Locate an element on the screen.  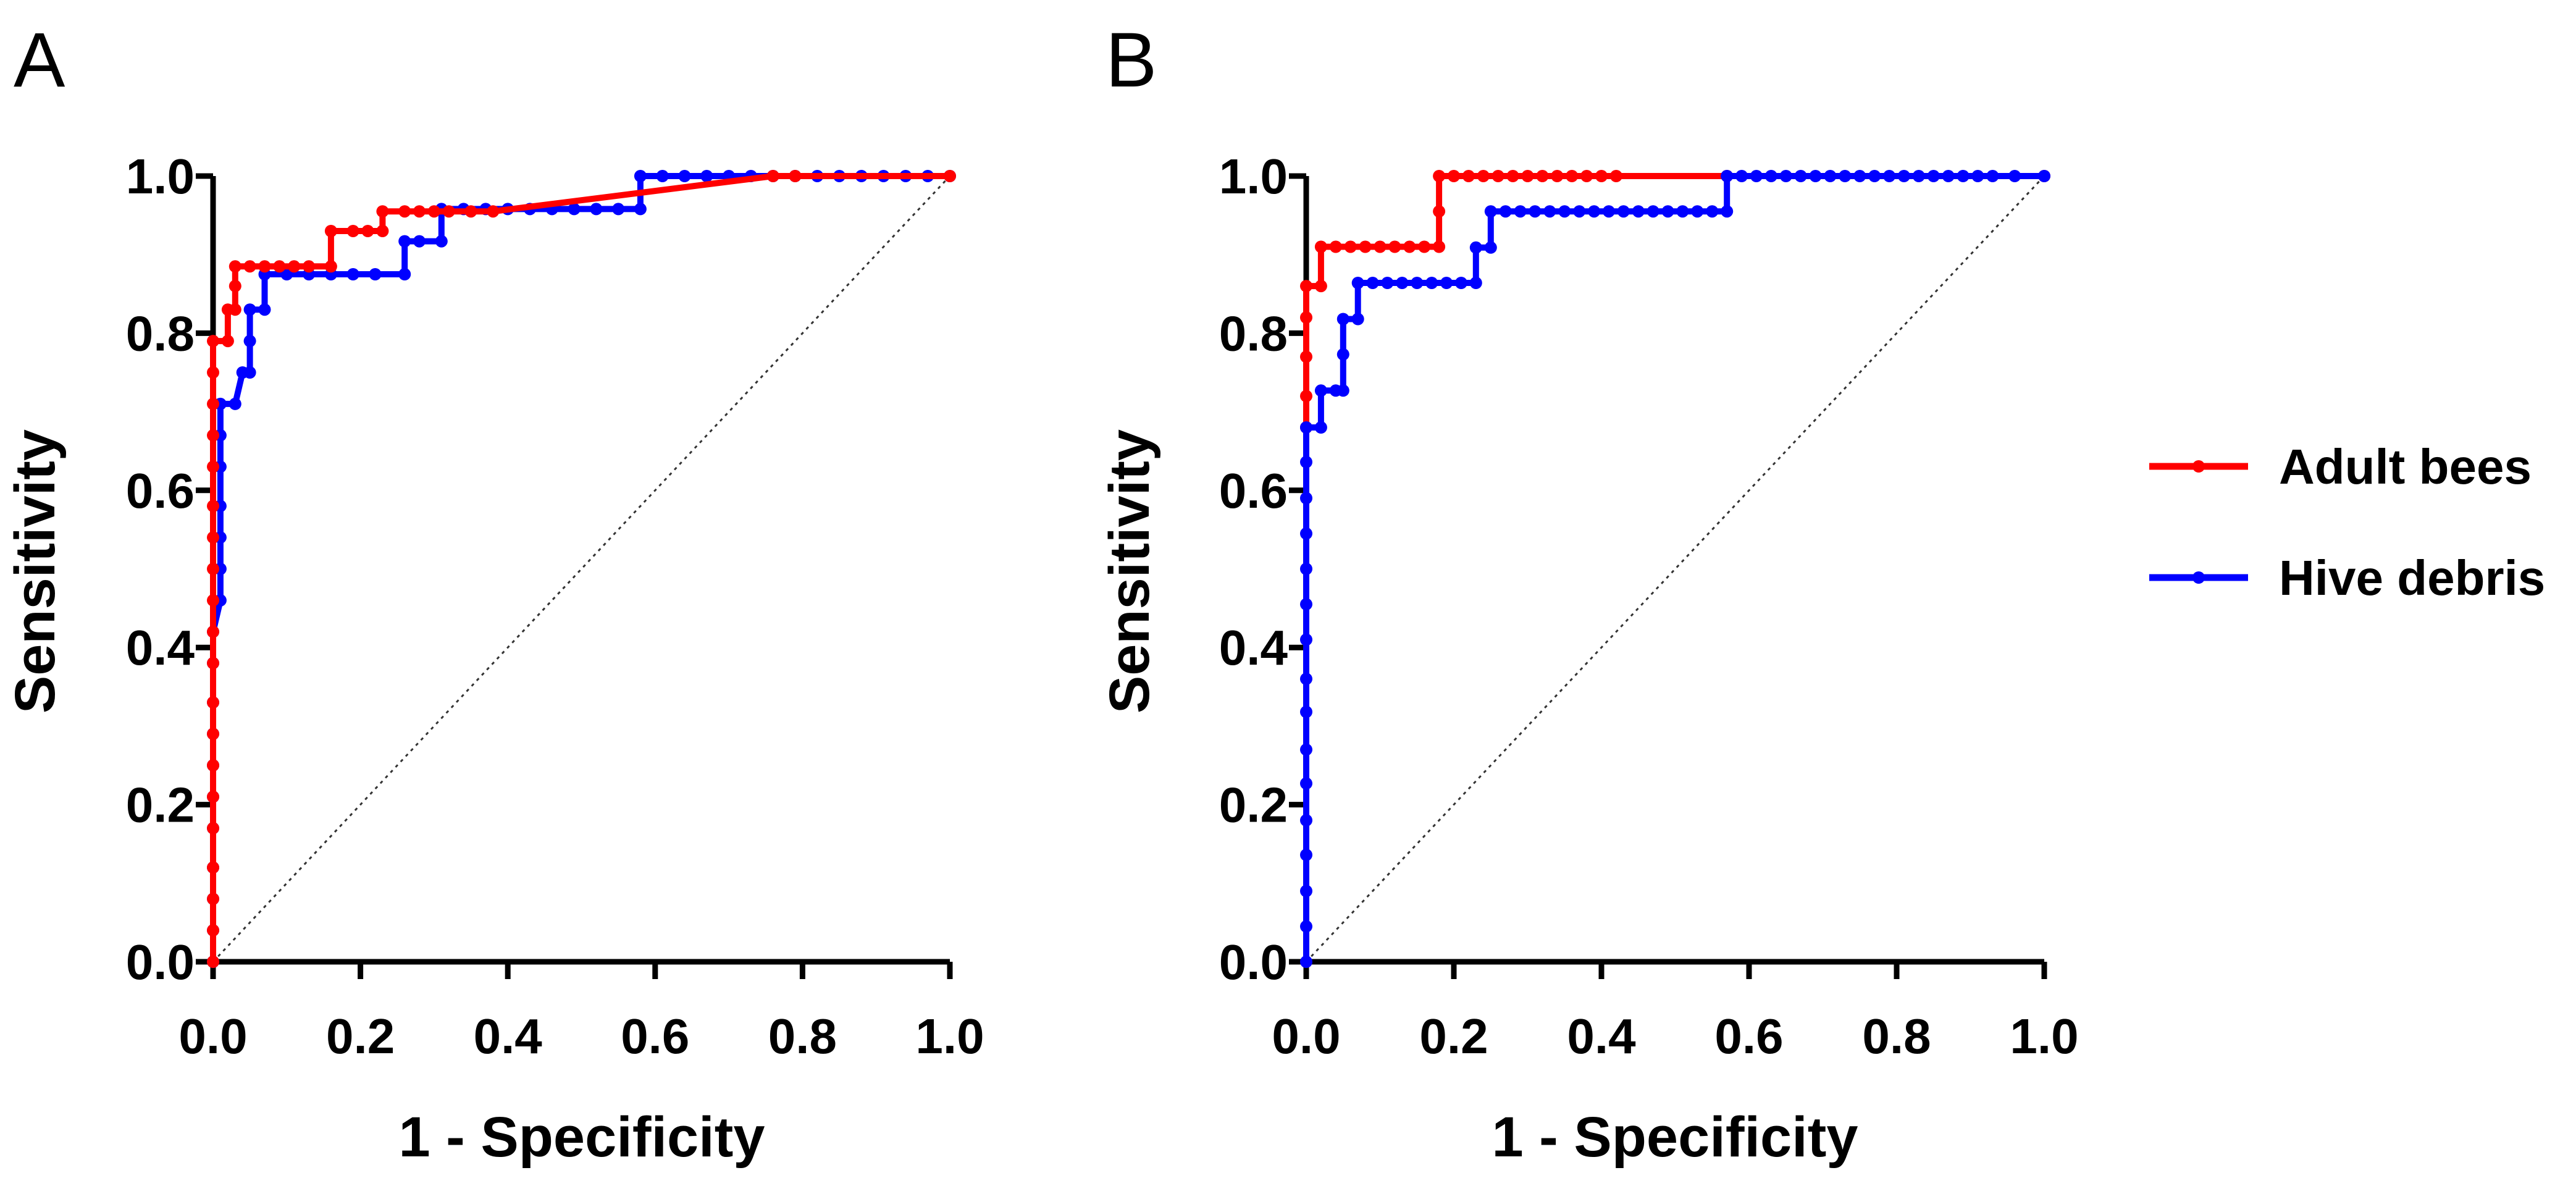
panel-b-x-tick-label: 0.6 is located at coordinates (1748, 1036).